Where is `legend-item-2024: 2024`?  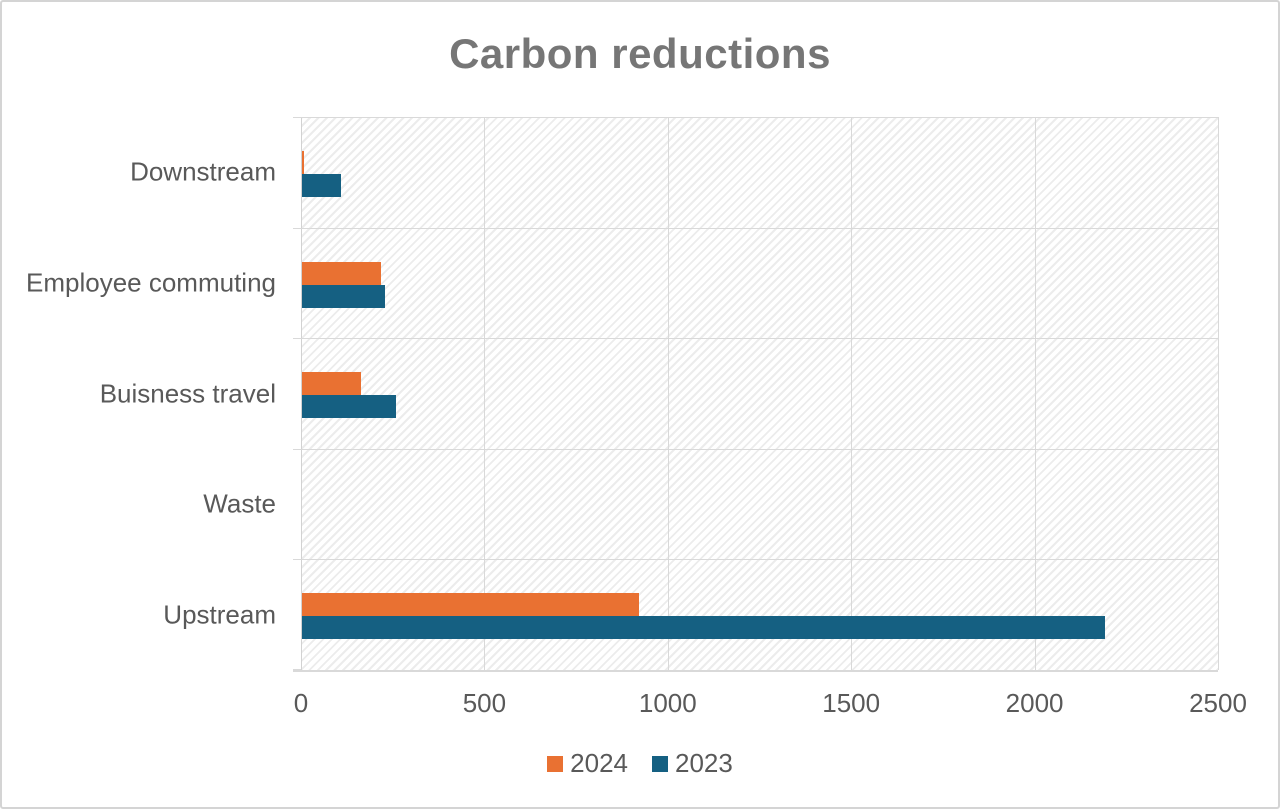
legend-item-2024: 2024 is located at coordinates (587, 763).